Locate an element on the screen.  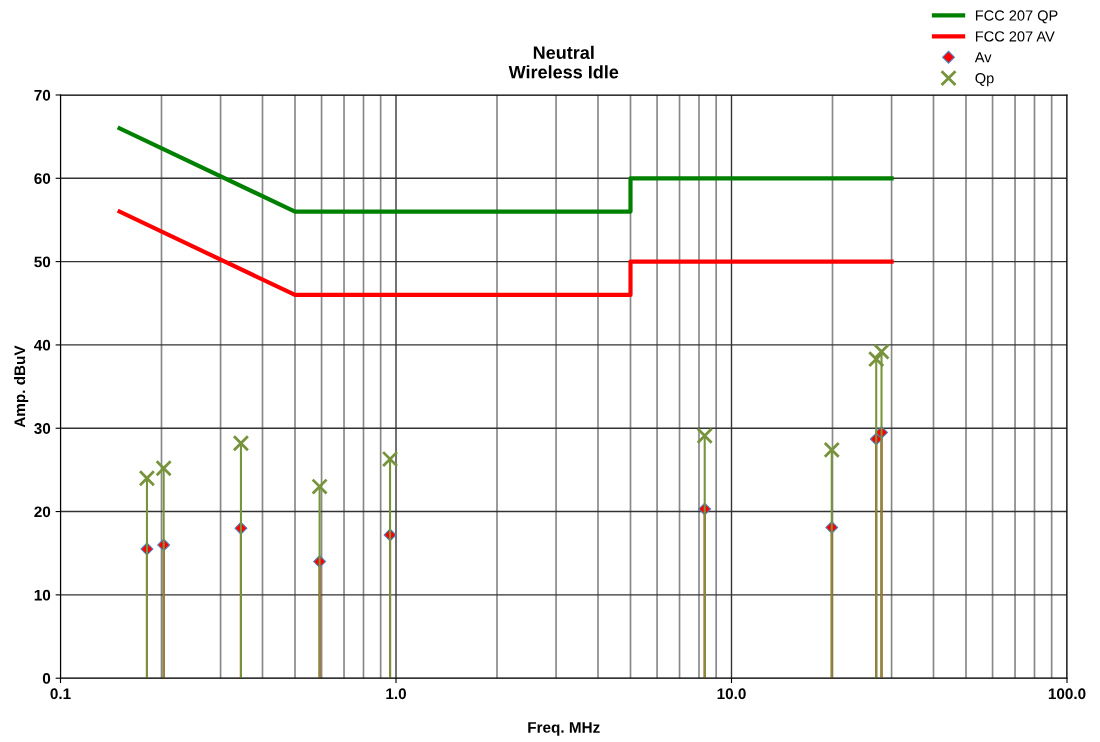
y-tick-label: 0 is located at coordinates (46, 678).